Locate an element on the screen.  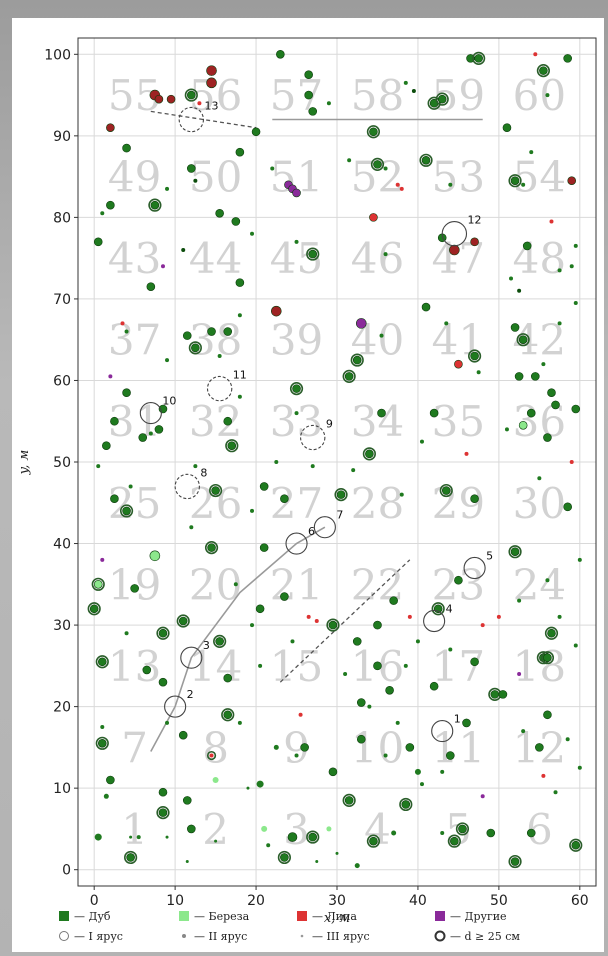
annotation-label: 6 is located at coordinates (311, 531).